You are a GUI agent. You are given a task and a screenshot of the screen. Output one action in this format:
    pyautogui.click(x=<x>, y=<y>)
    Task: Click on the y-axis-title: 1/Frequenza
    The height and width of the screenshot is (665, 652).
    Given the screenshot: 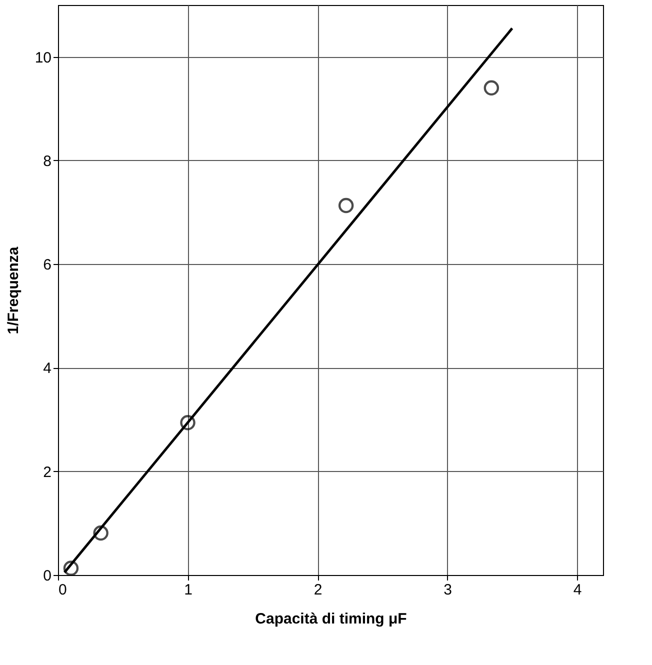 What is the action you would take?
    pyautogui.click(x=13, y=290)
    